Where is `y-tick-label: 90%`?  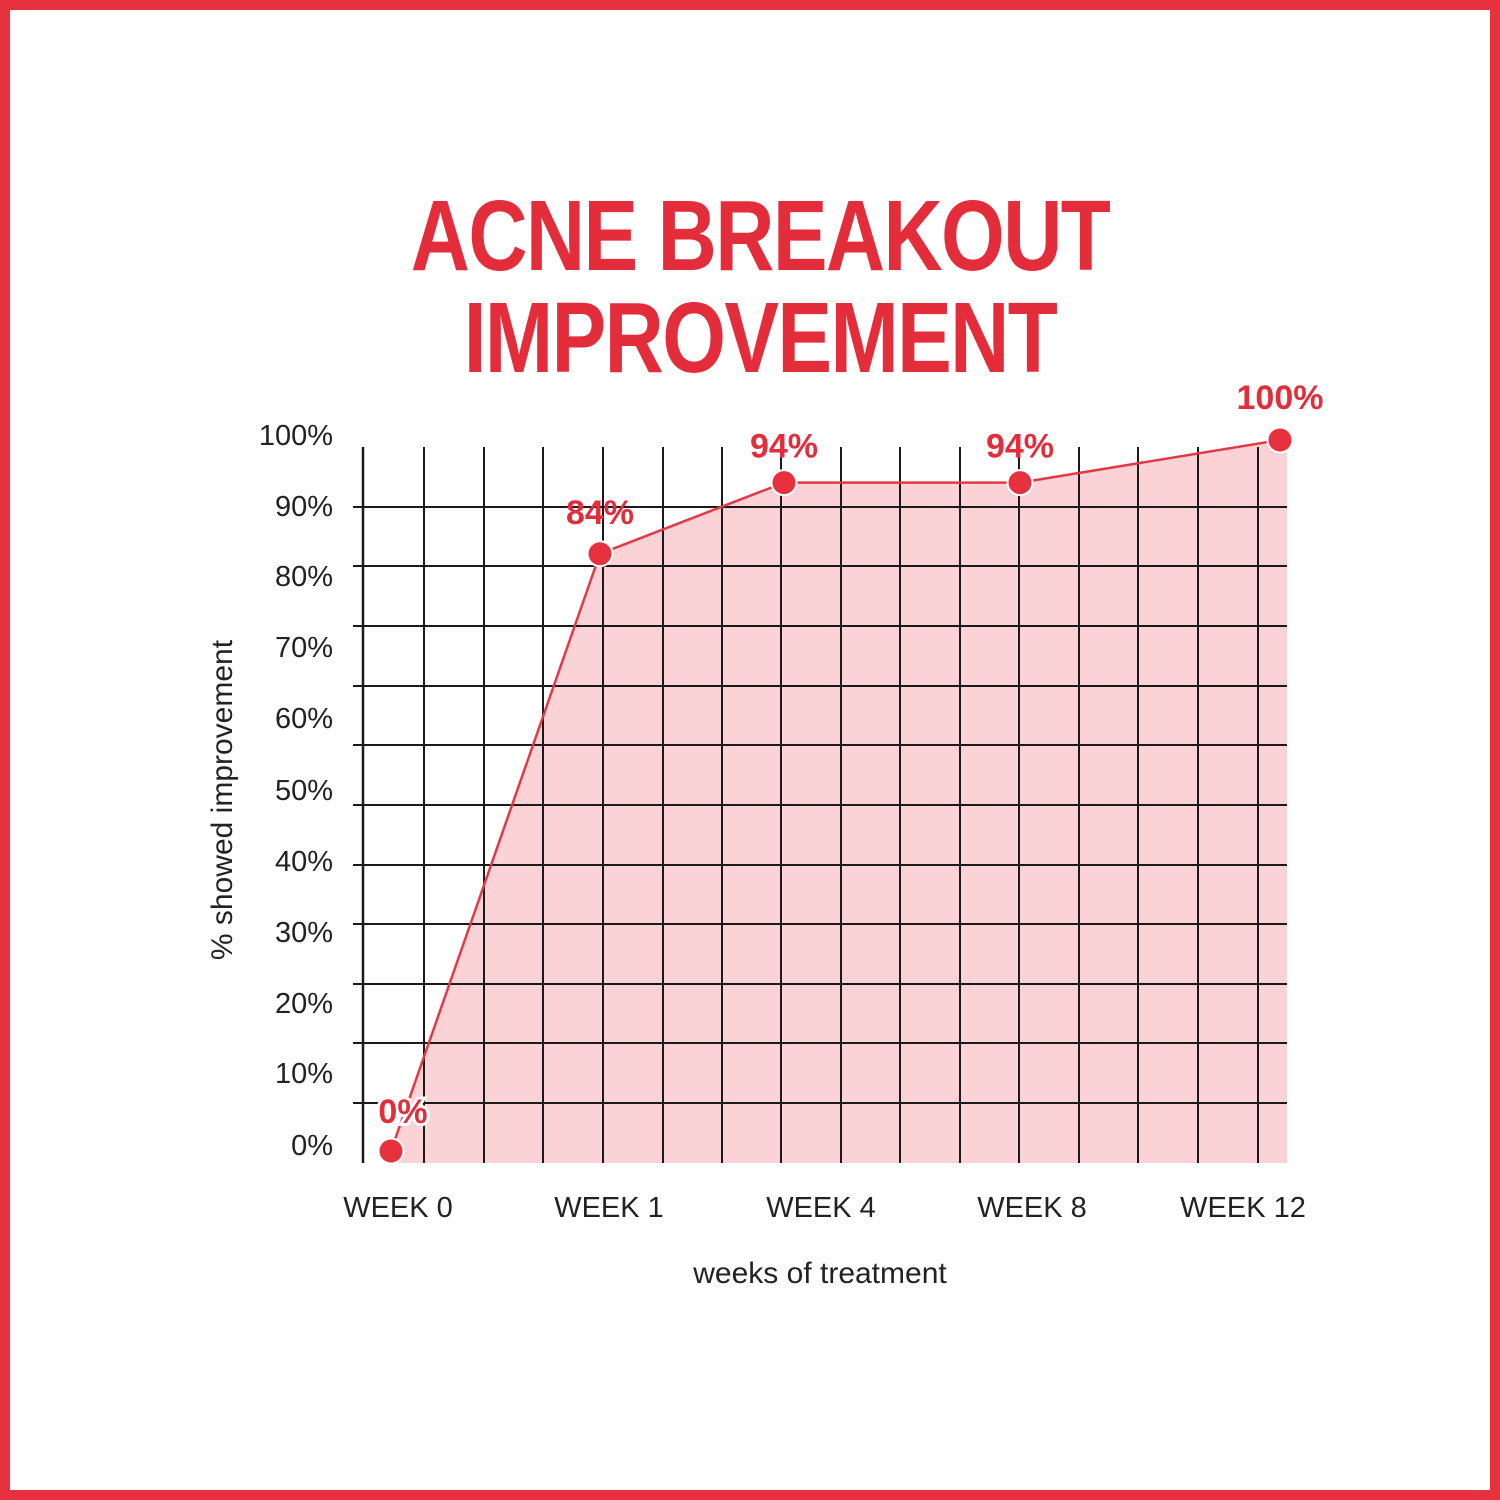
y-tick-label: 90% is located at coordinates (304, 507).